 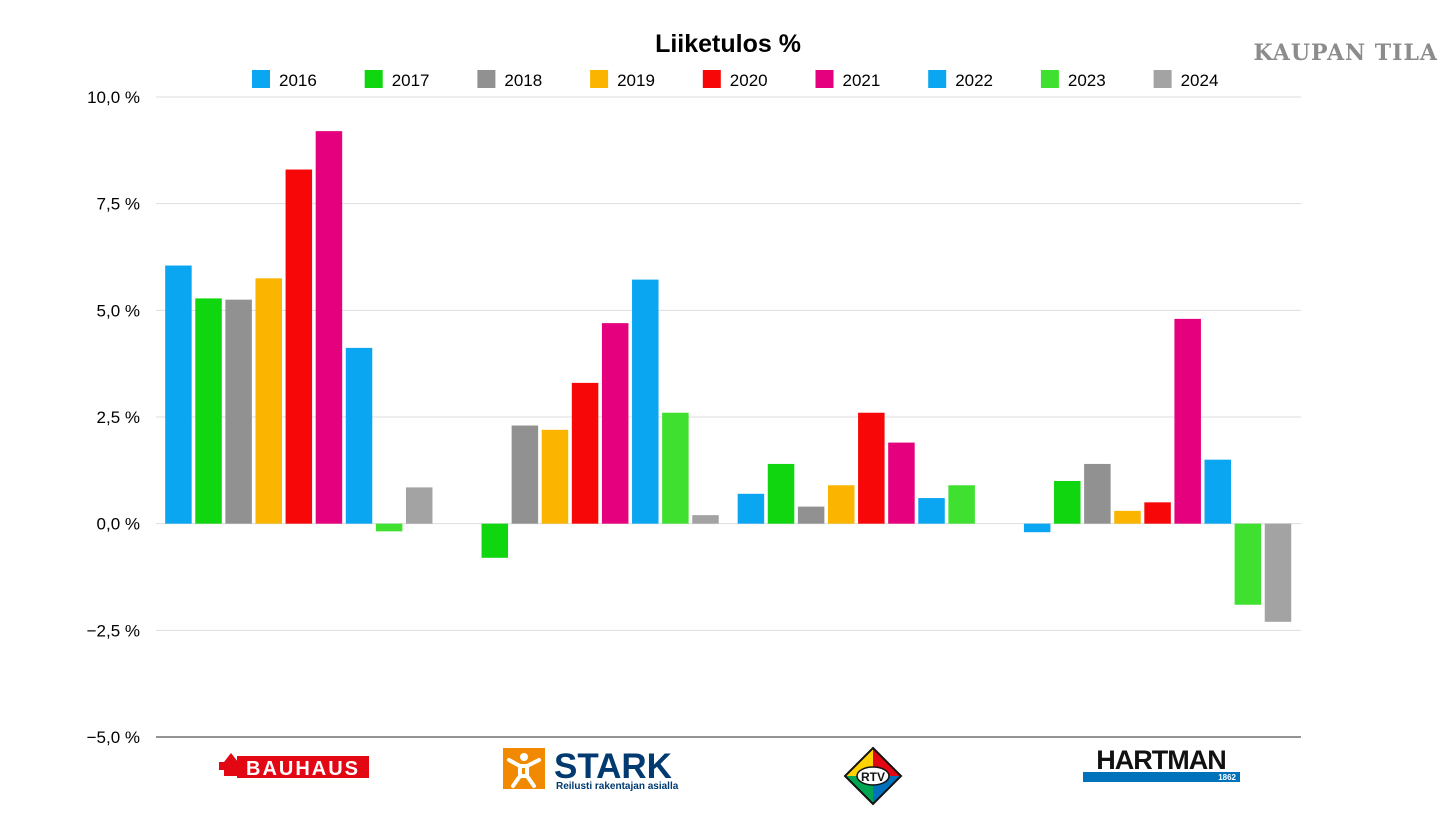 What do you see at coordinates (298, 80) in the screenshot?
I see `legend-label: 2016` at bounding box center [298, 80].